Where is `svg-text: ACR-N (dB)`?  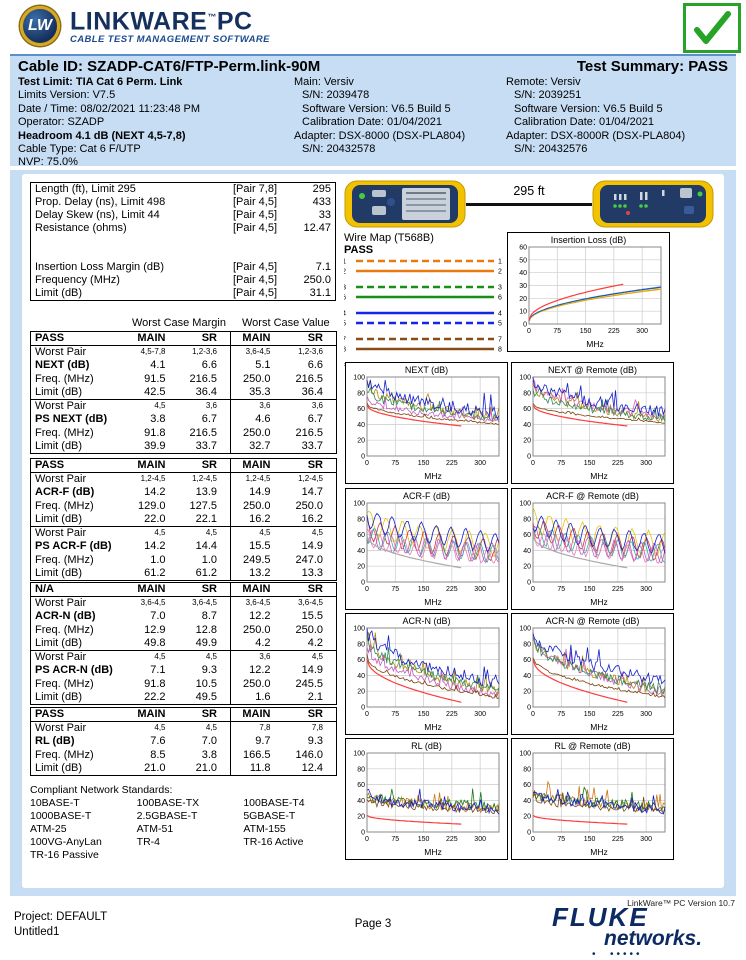
svg-text: ACR-N (dB) is located at coordinates (426, 621).